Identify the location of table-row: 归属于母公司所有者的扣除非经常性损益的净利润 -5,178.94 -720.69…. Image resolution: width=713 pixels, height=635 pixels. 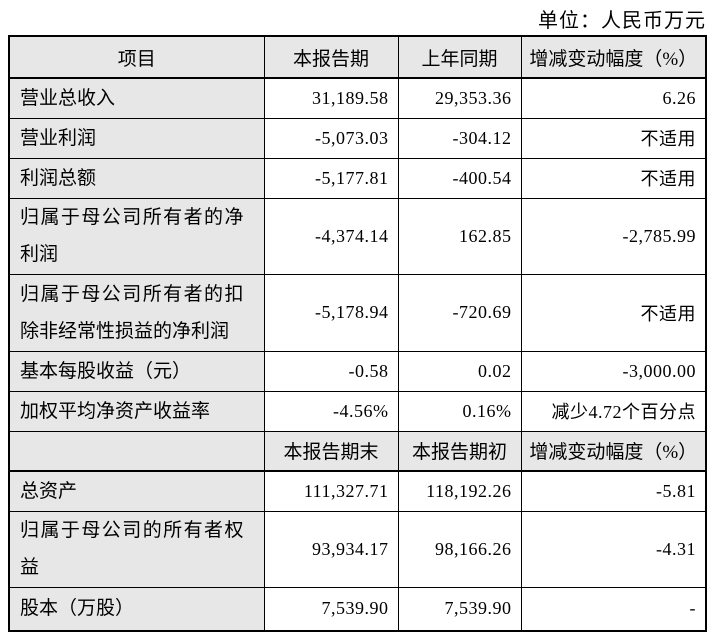
(357, 312).